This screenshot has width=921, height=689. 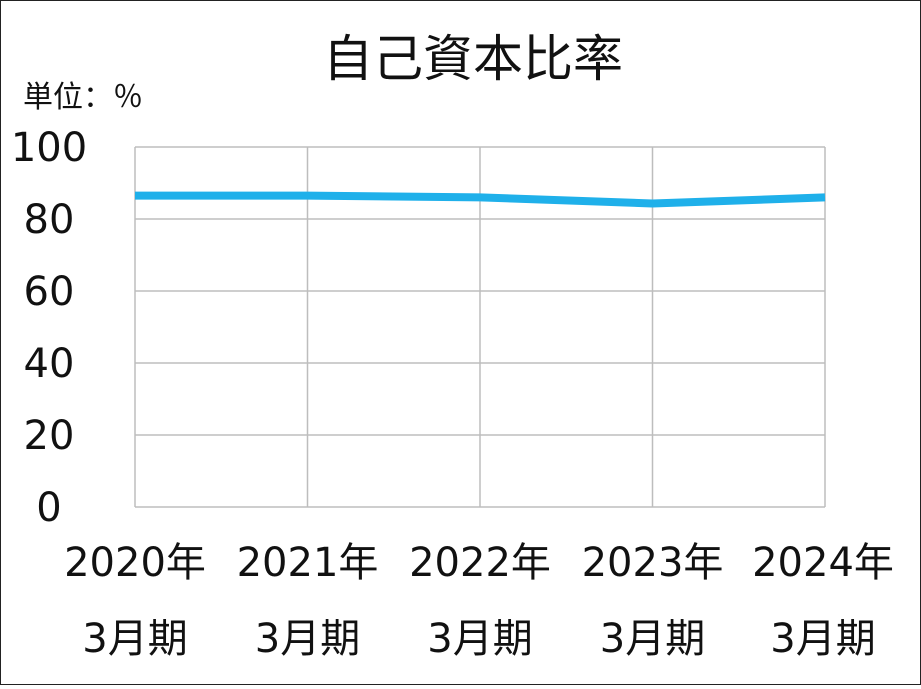 What do you see at coordinates (473, 59) in the screenshot?
I see `chart-title: 自己資本比率` at bounding box center [473, 59].